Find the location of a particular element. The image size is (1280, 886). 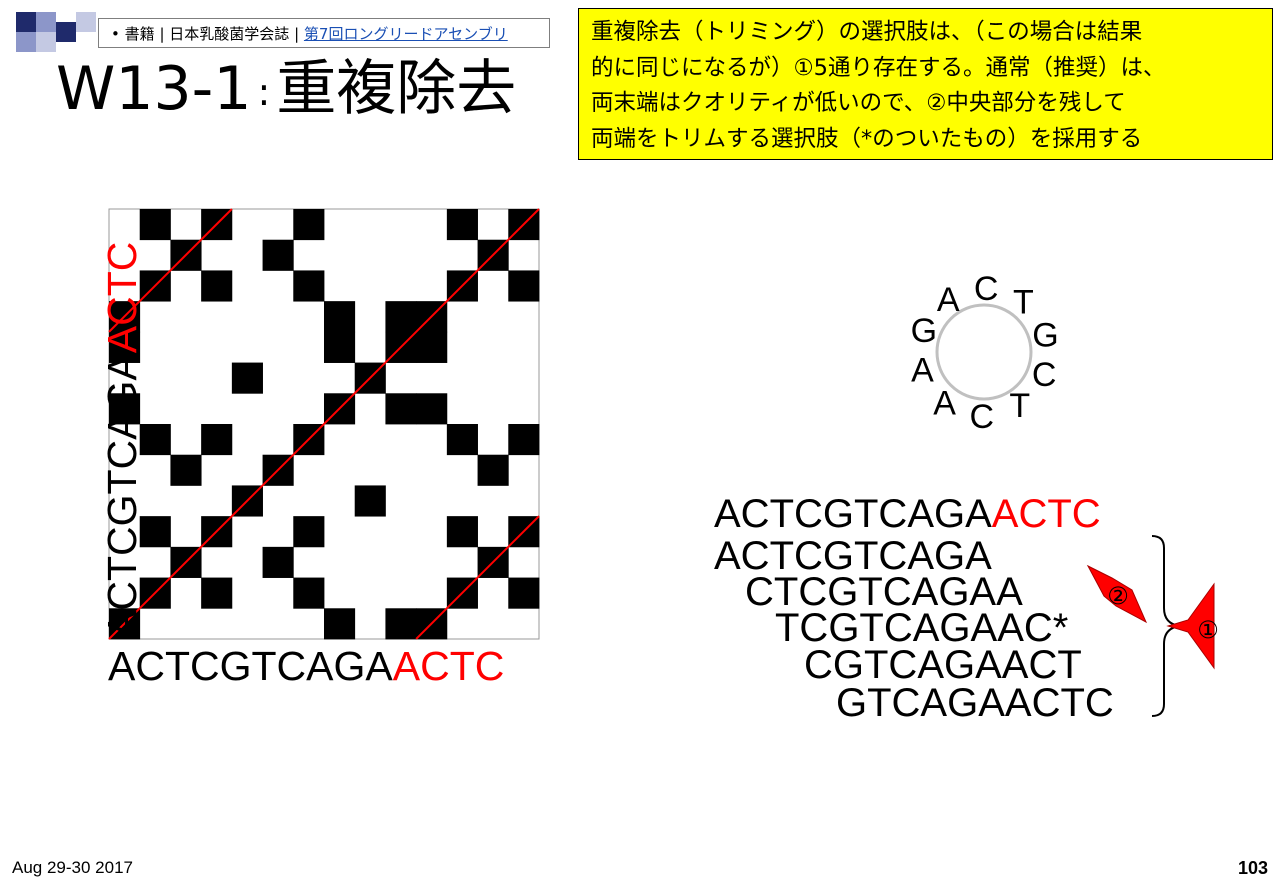

full-seq-black: ACTCGTCAGA is located at coordinates (853, 514).